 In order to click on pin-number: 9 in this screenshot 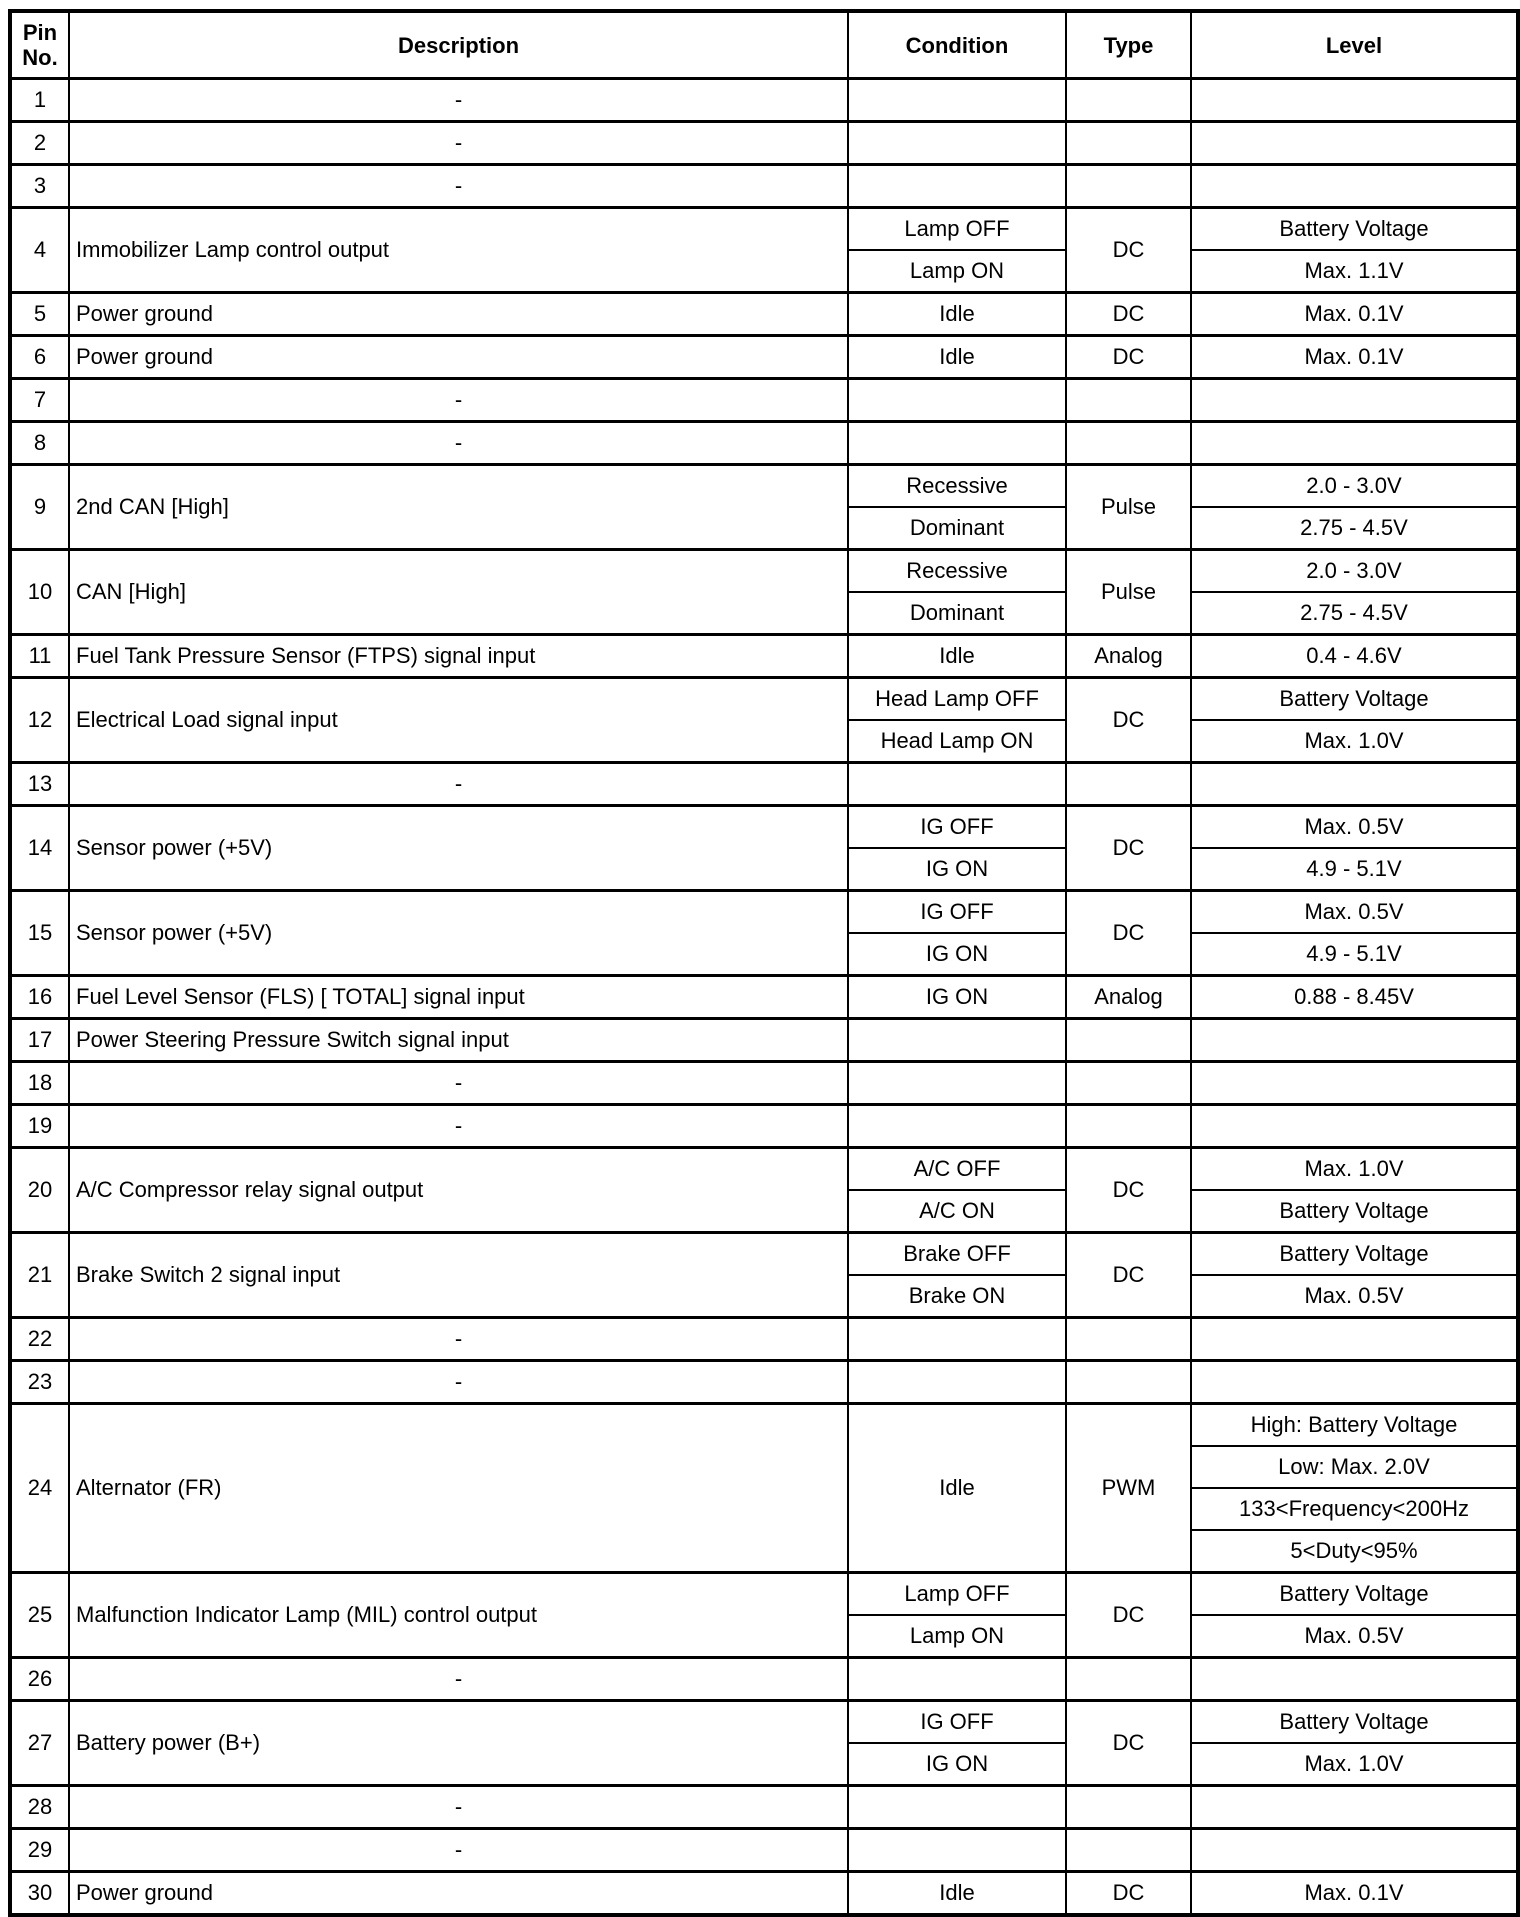, I will do `click(39, 507)`.